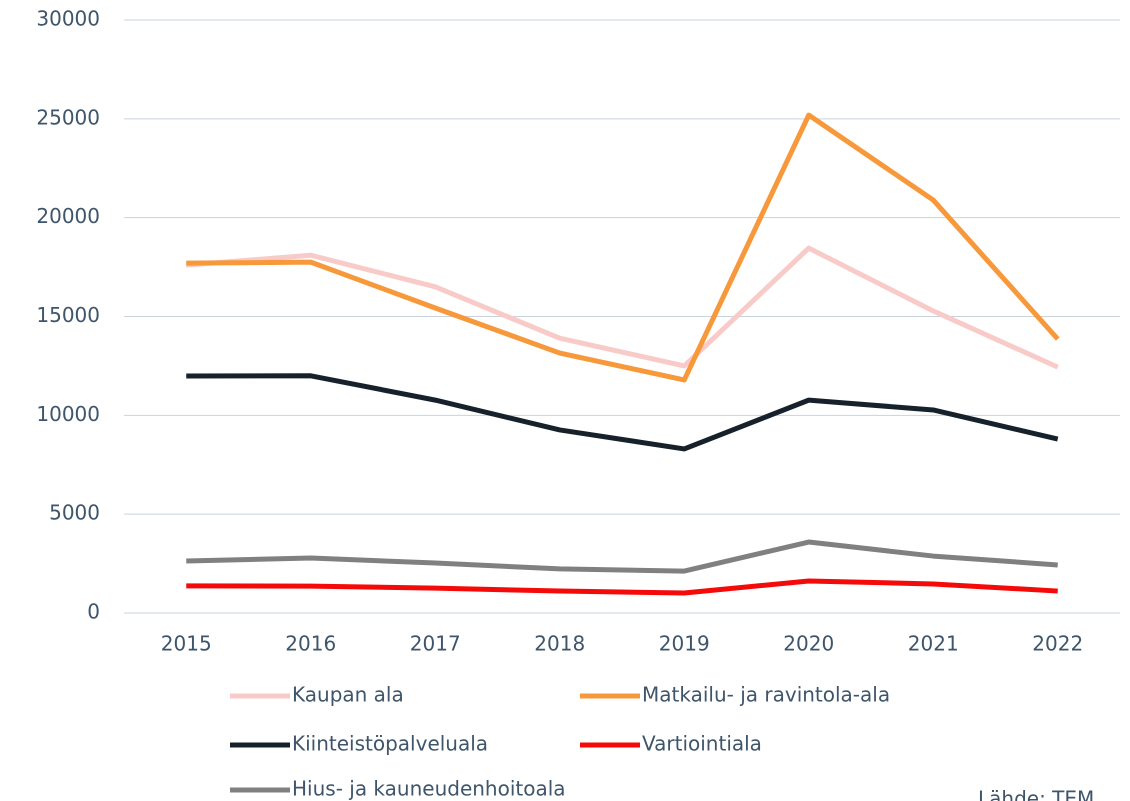 This screenshot has width=1130, height=801. What do you see at coordinates (702, 744) in the screenshot?
I see `legend-label: Vartiointiala` at bounding box center [702, 744].